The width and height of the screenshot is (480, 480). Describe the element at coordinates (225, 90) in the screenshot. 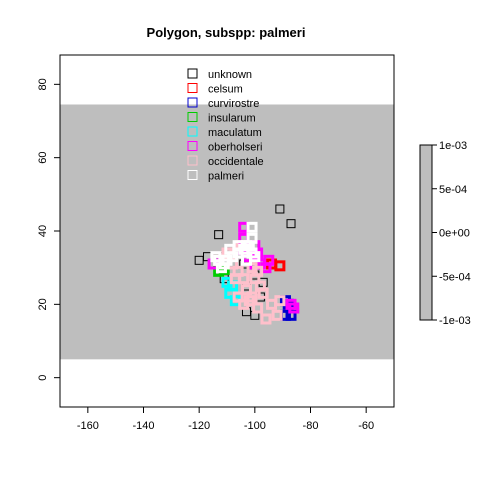

I see `legend-label-celsum: celsum` at that location.